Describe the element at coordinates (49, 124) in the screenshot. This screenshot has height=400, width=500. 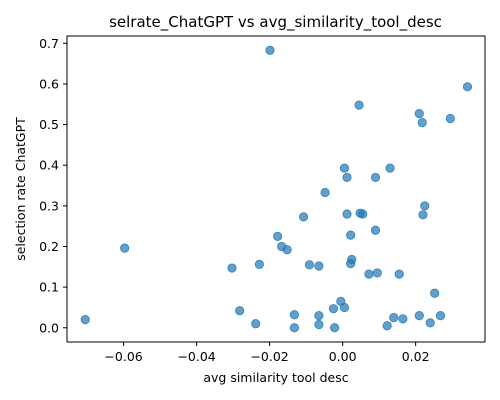
I see `y-tick-label: 0.5` at that location.